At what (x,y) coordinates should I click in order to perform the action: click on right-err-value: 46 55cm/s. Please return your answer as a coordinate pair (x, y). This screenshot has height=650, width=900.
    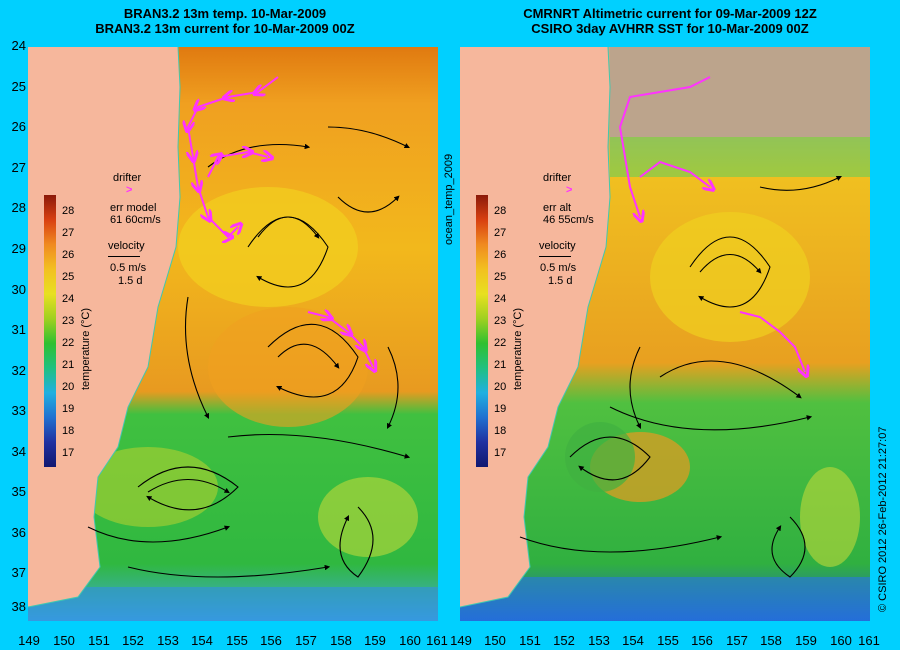
    Looking at the image, I should click on (568, 220).